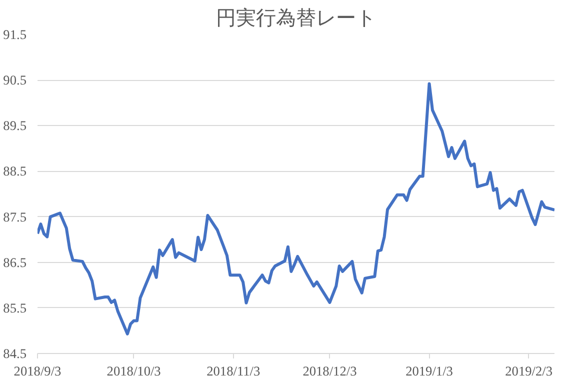  I want to click on y-tick-label: 89.5, so click(15, 126).